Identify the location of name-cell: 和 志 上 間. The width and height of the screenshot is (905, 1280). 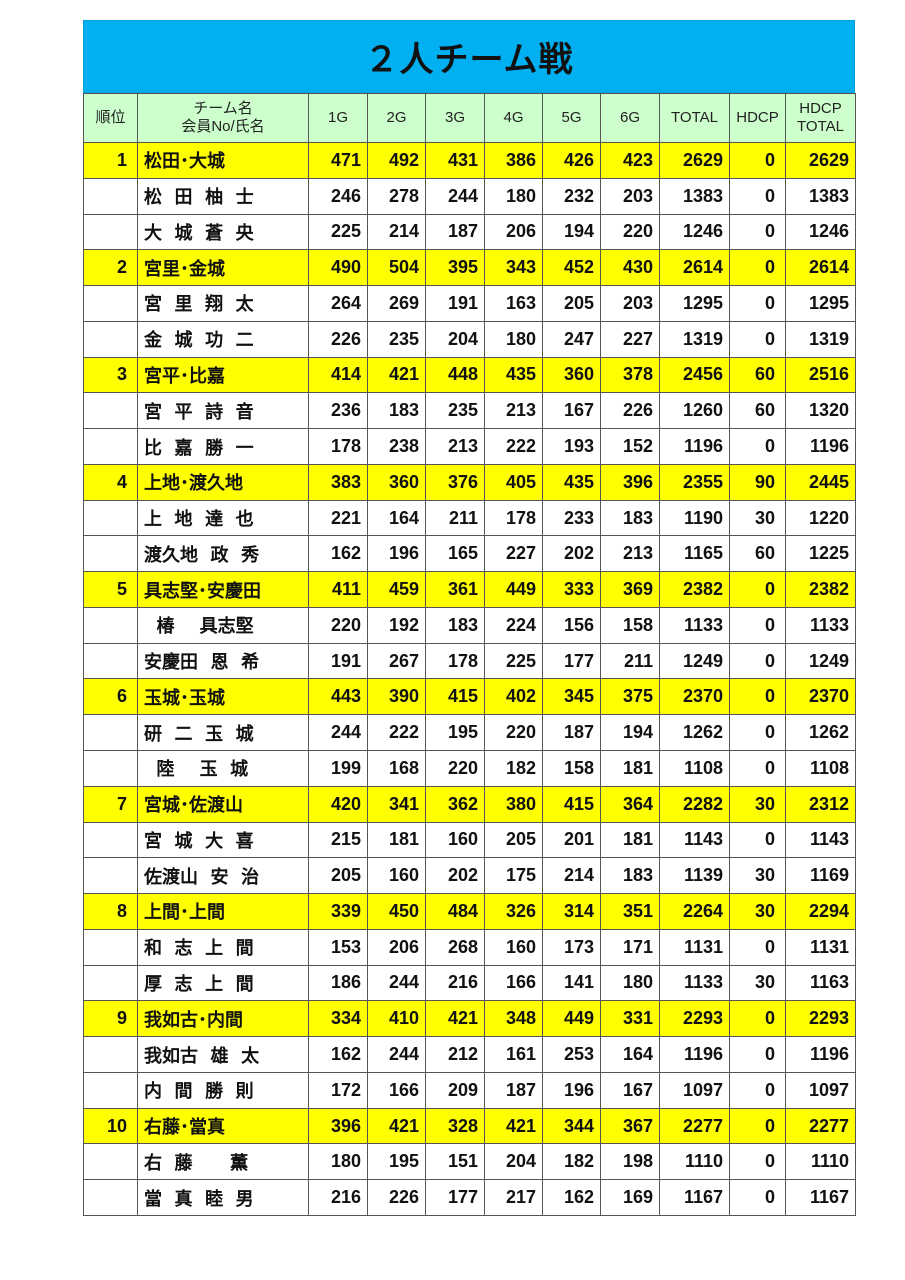
(223, 947).